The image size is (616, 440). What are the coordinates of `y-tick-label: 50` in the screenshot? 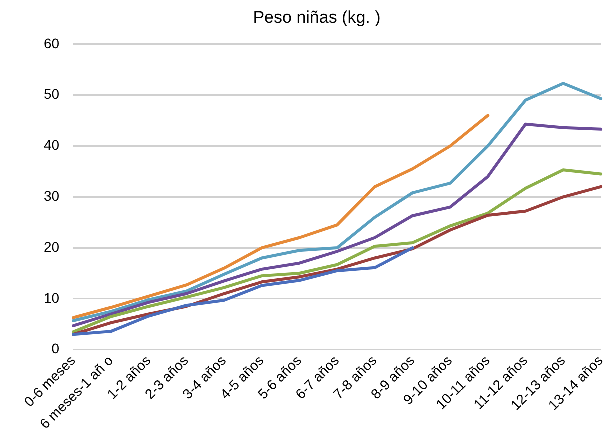 It's located at (52, 94).